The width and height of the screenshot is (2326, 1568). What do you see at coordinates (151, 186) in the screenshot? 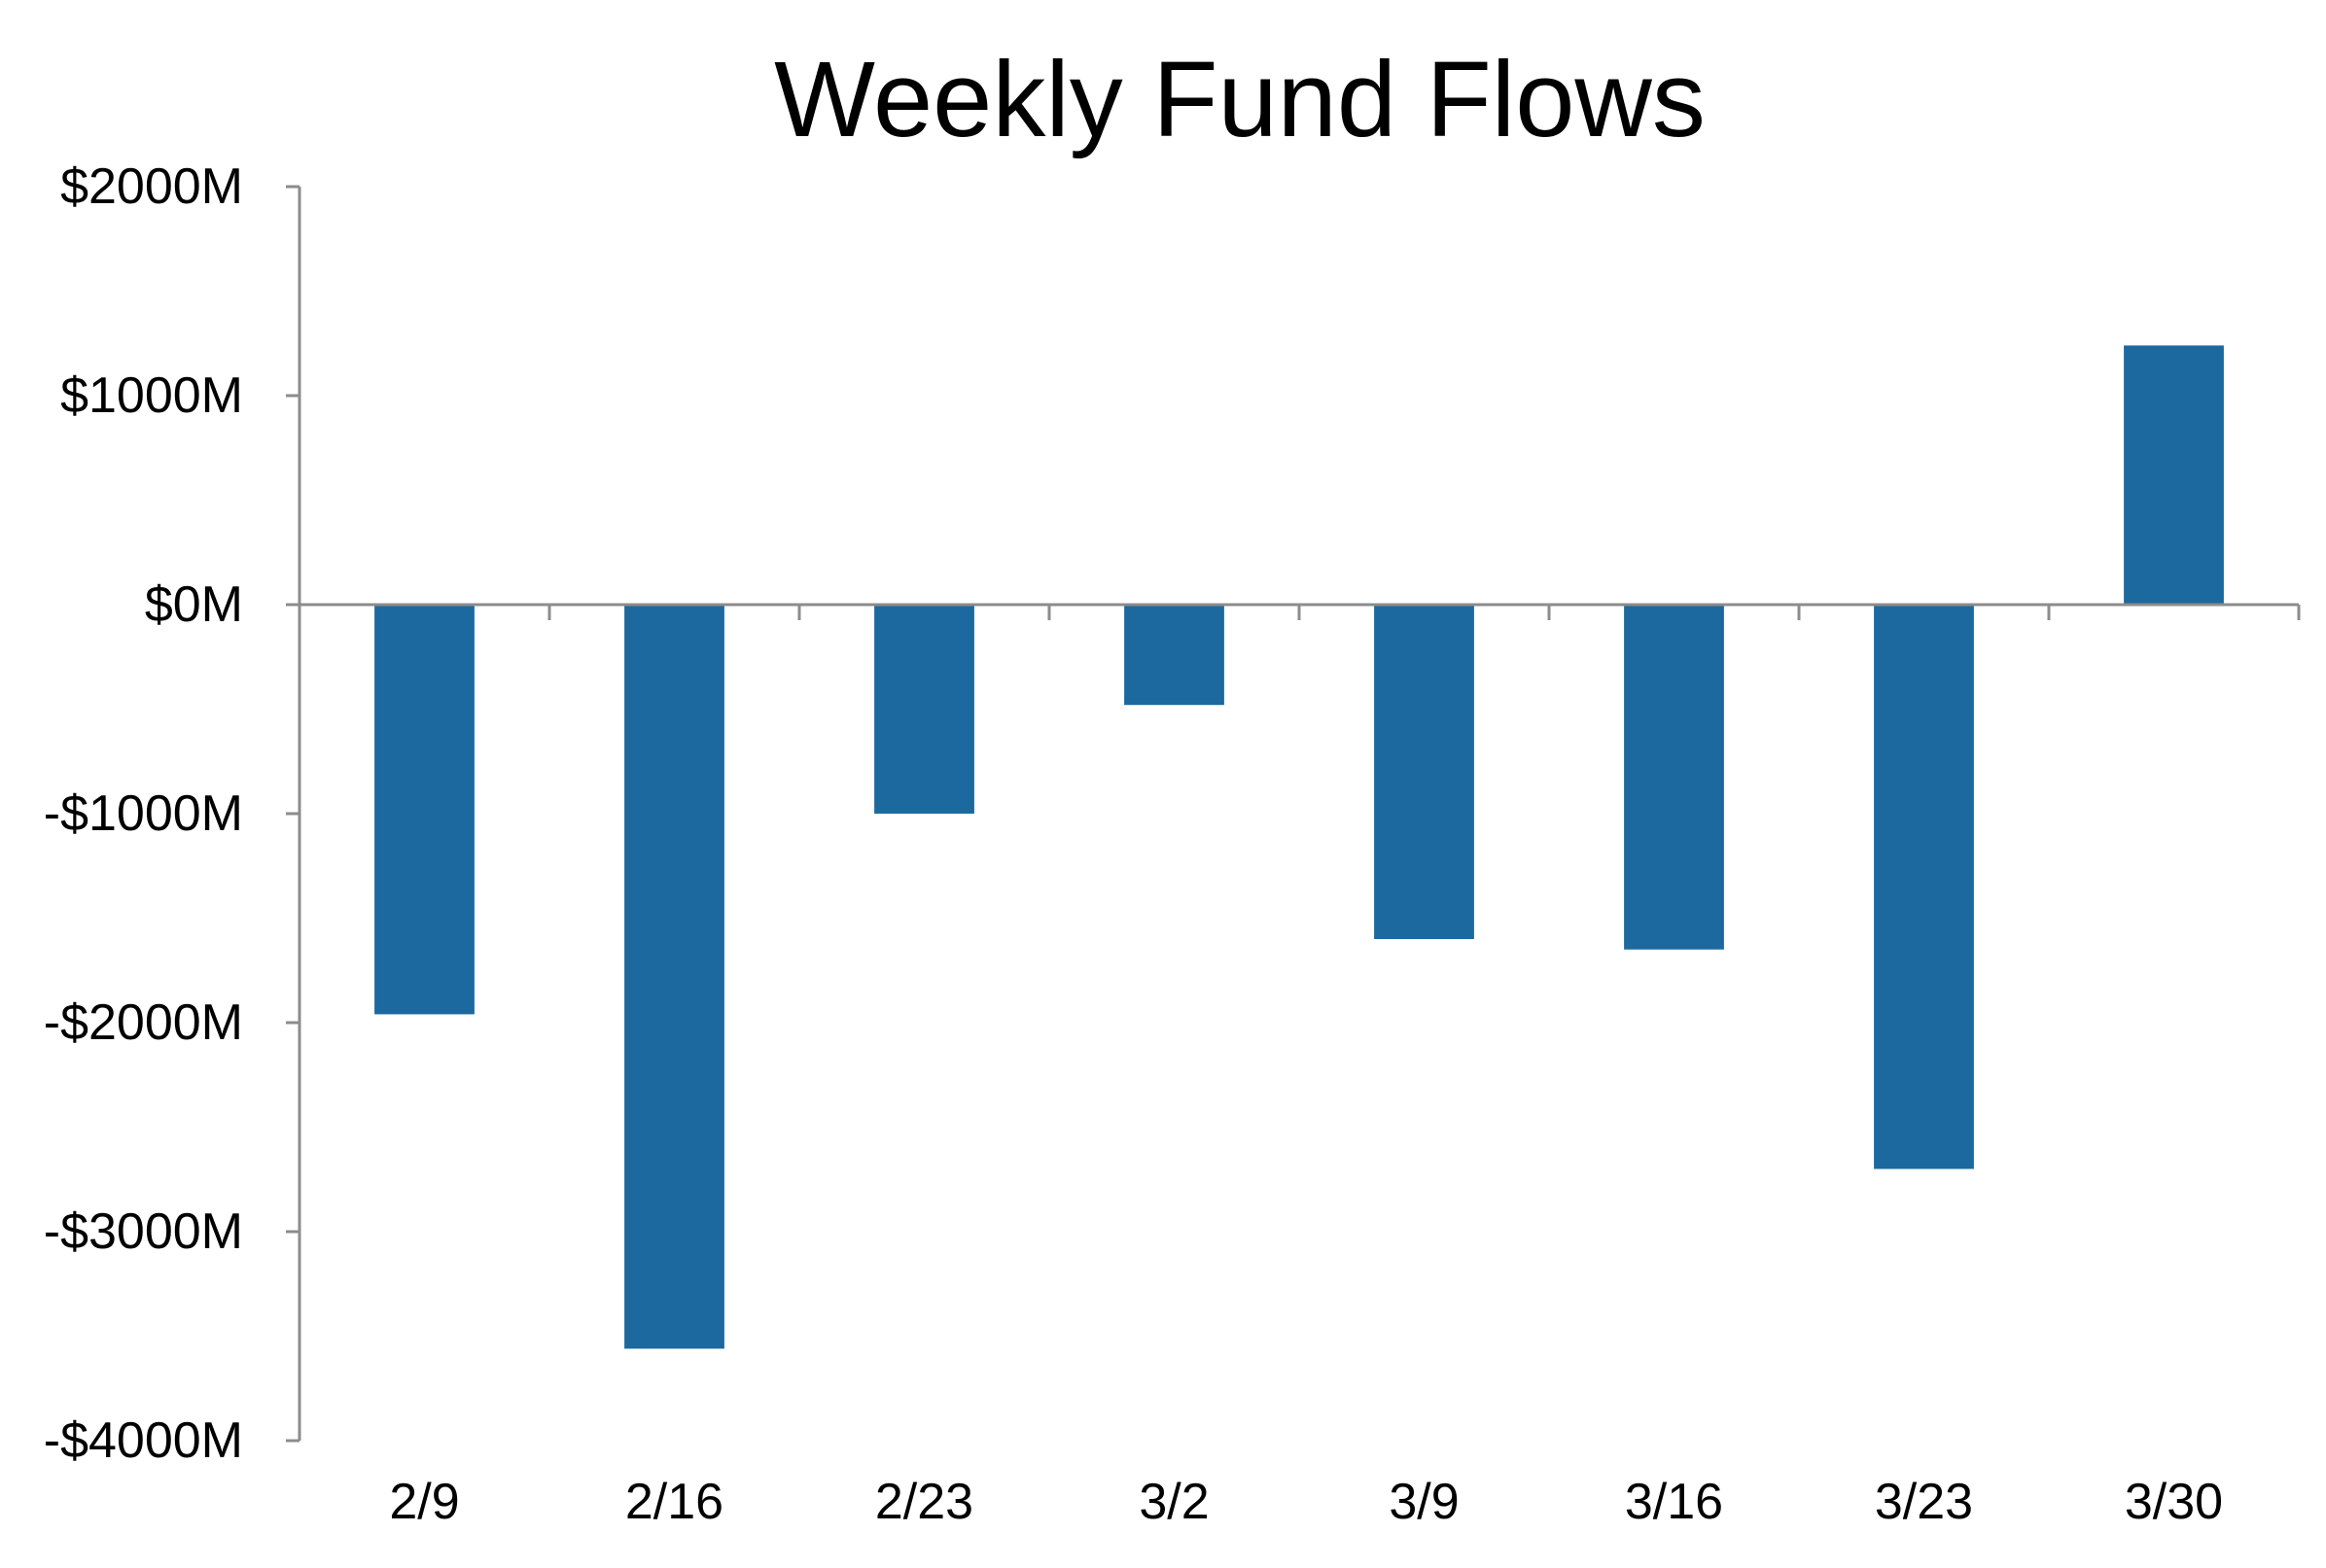
I see `y-tick-label: $2000M` at bounding box center [151, 186].